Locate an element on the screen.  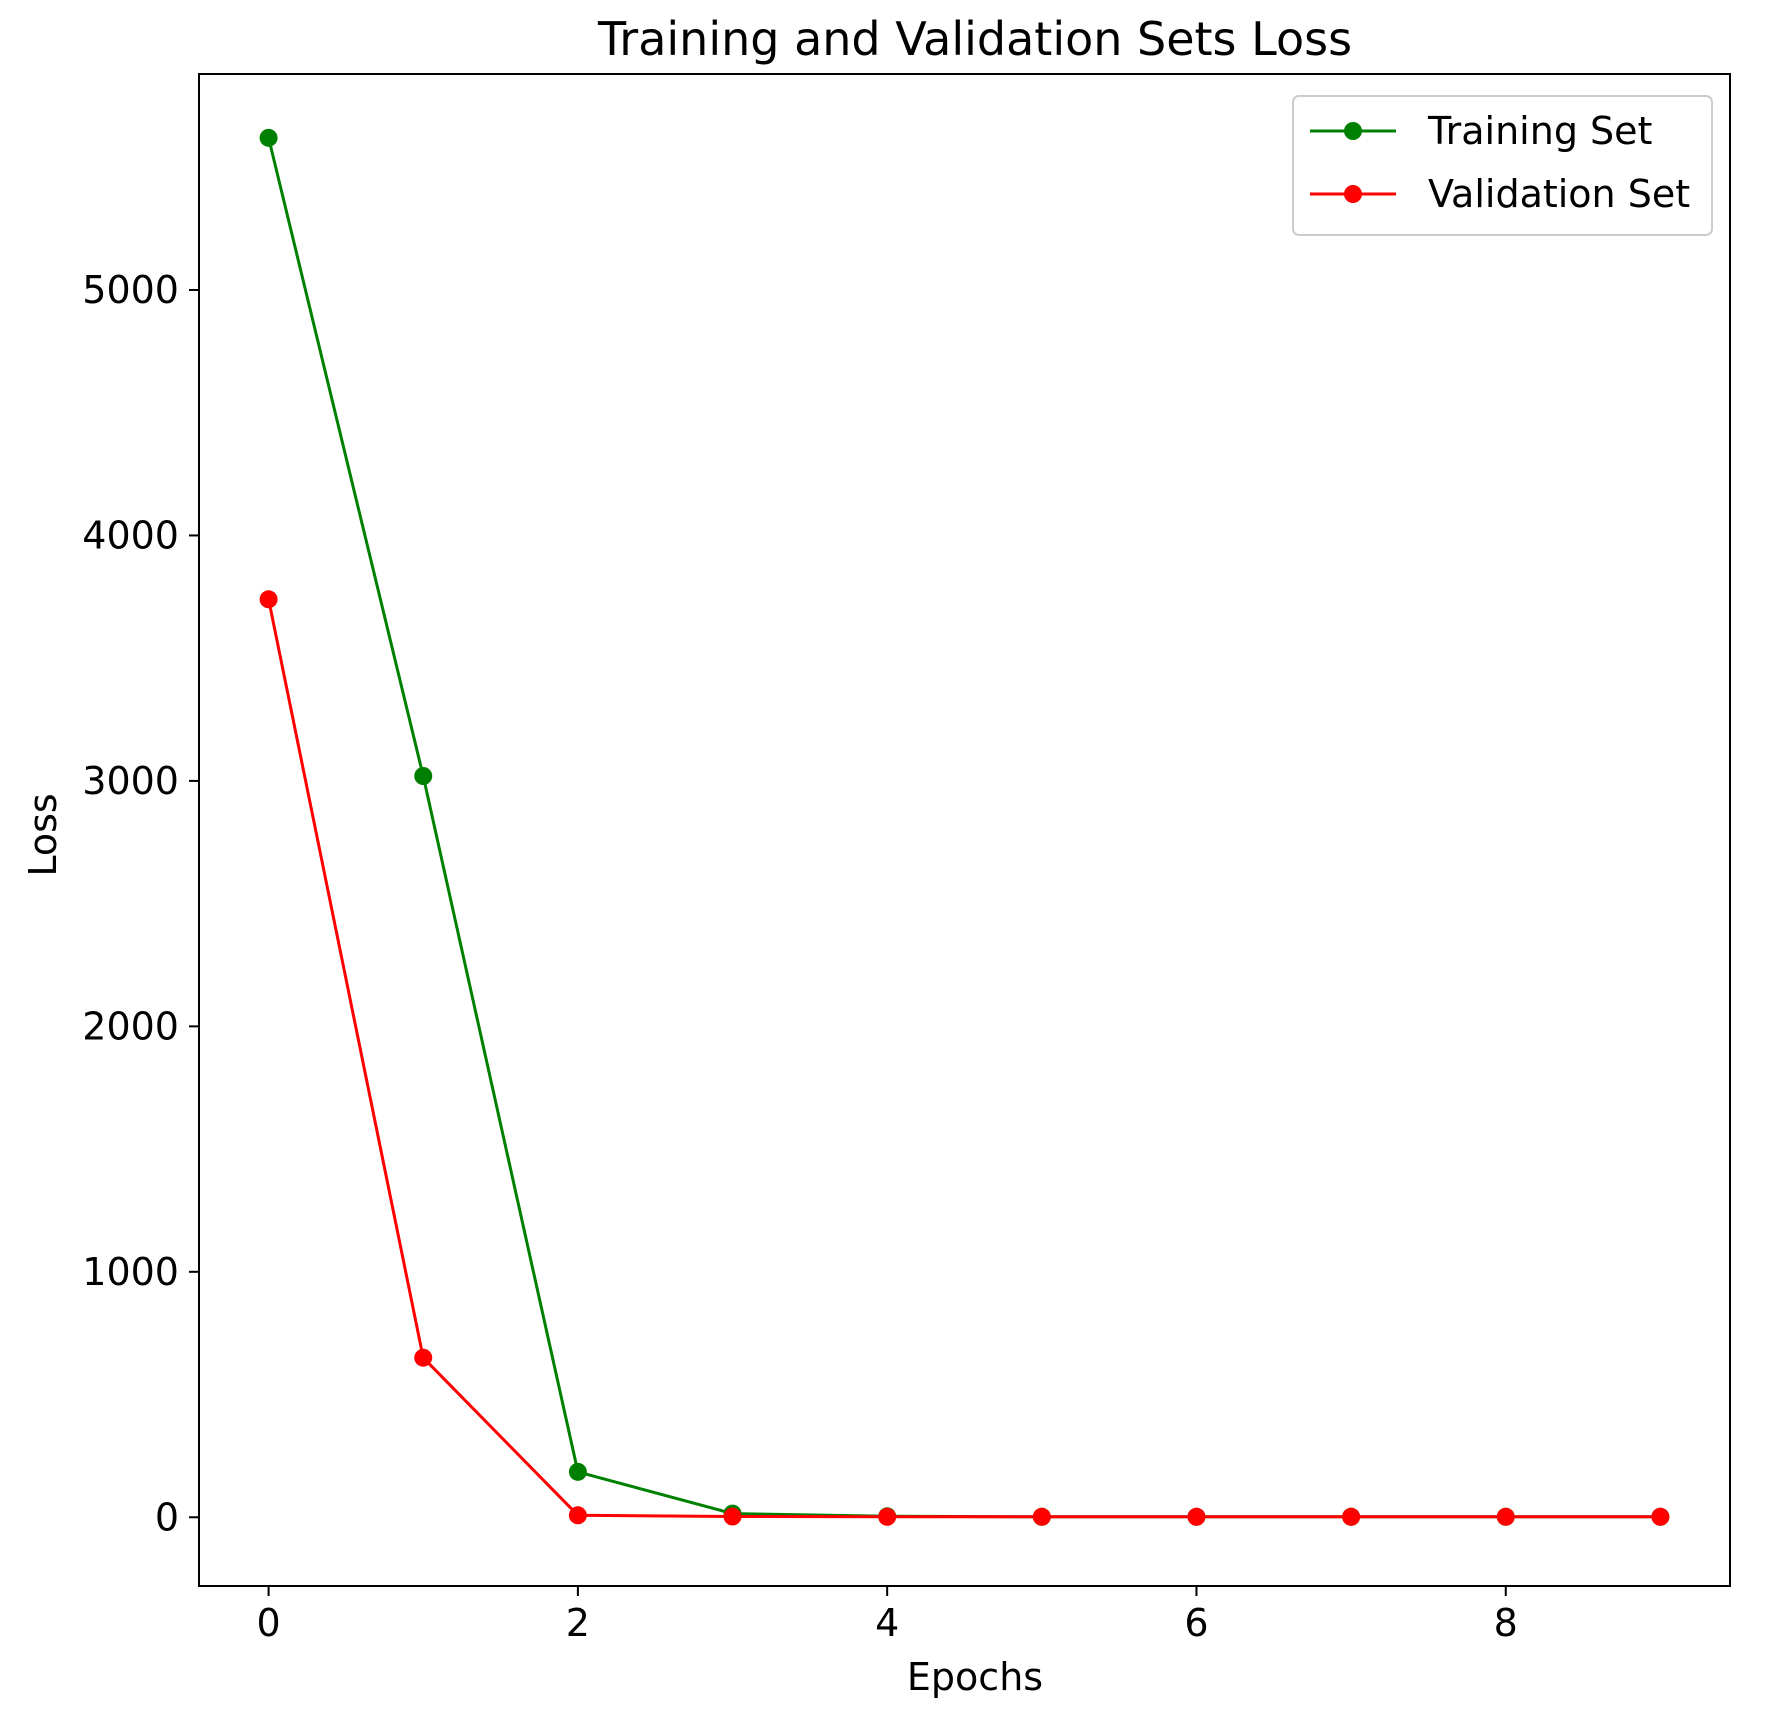
x-tick-label-0: 0 is located at coordinates (268, 1623).